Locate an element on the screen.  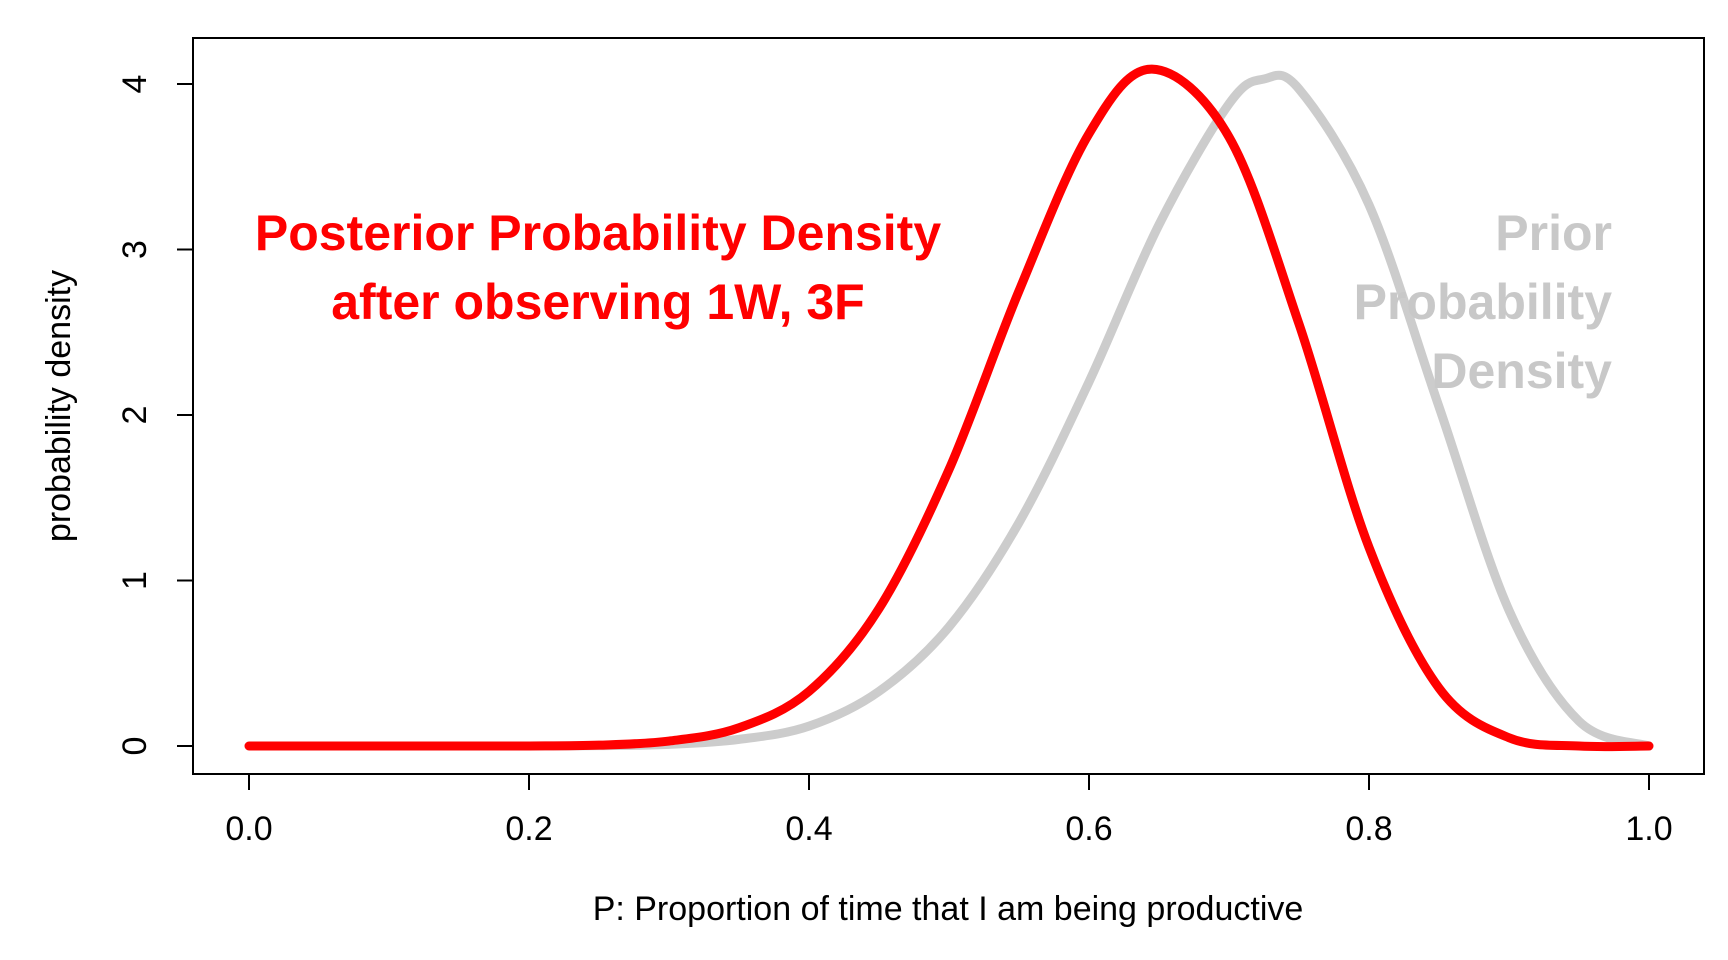
prior-annotation-line-3: Density is located at coordinates (1521, 371).